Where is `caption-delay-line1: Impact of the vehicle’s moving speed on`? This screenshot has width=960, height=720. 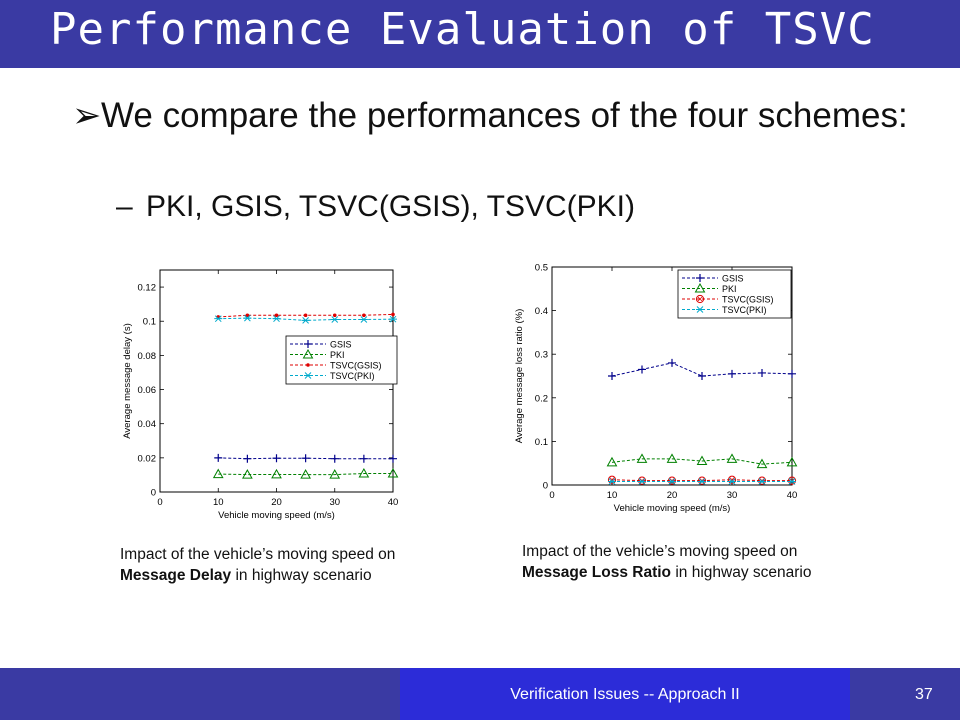 caption-delay-line1: Impact of the vehicle’s moving speed on is located at coordinates (258, 554).